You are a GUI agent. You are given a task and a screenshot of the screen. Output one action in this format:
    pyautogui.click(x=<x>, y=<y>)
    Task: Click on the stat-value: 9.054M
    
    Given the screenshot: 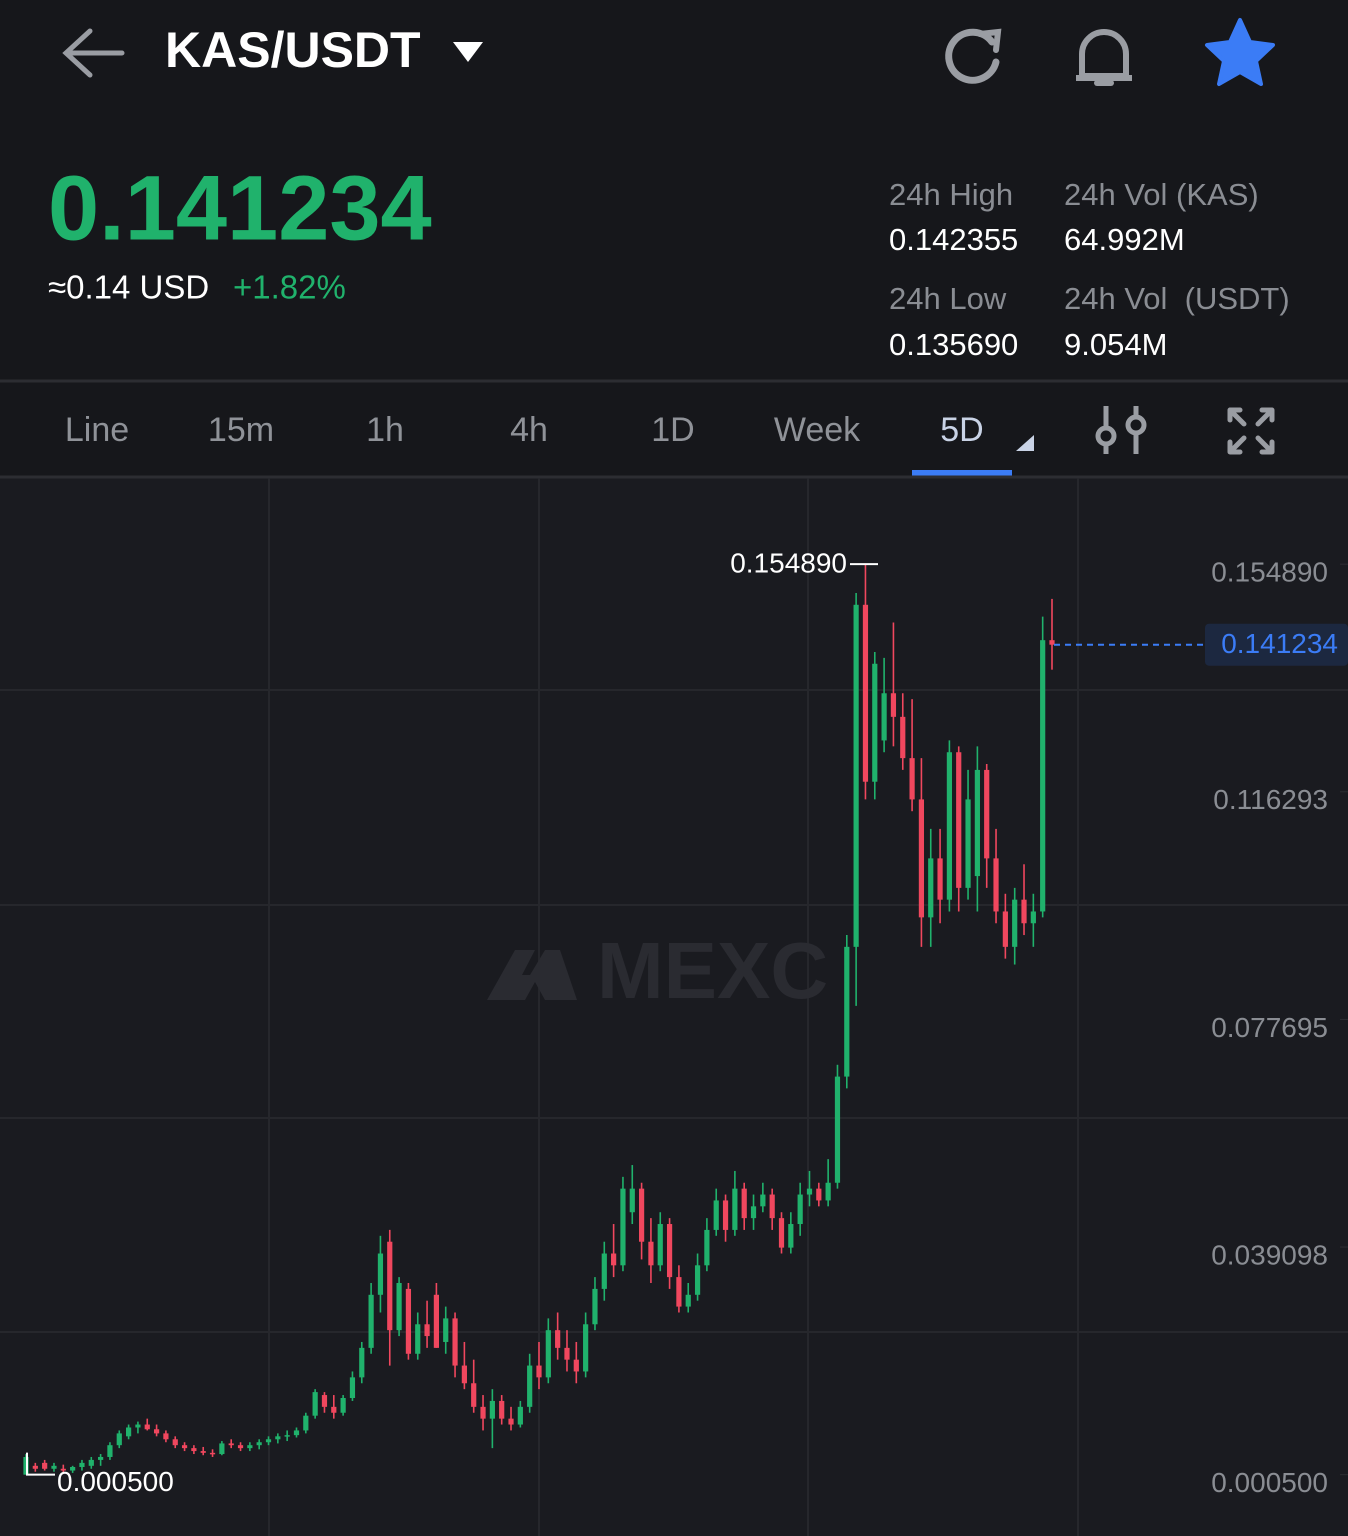 What is the action you would take?
    pyautogui.click(x=1115, y=344)
    